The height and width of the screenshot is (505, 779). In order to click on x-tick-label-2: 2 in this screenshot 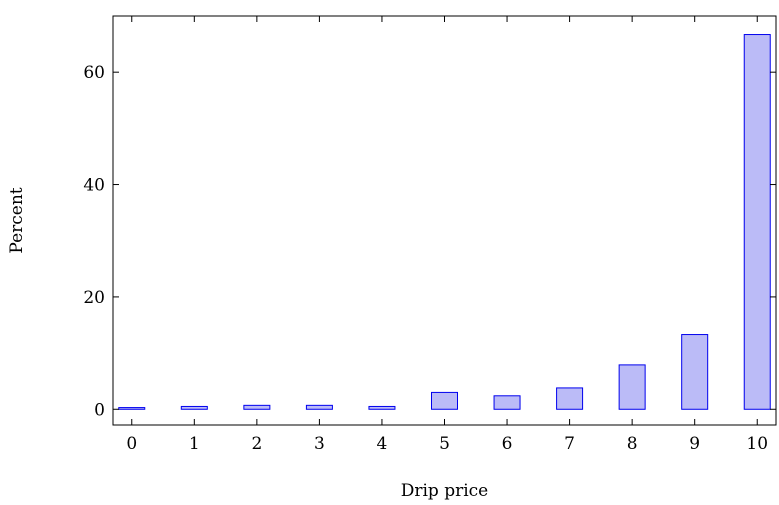, I will do `click(256, 444)`.